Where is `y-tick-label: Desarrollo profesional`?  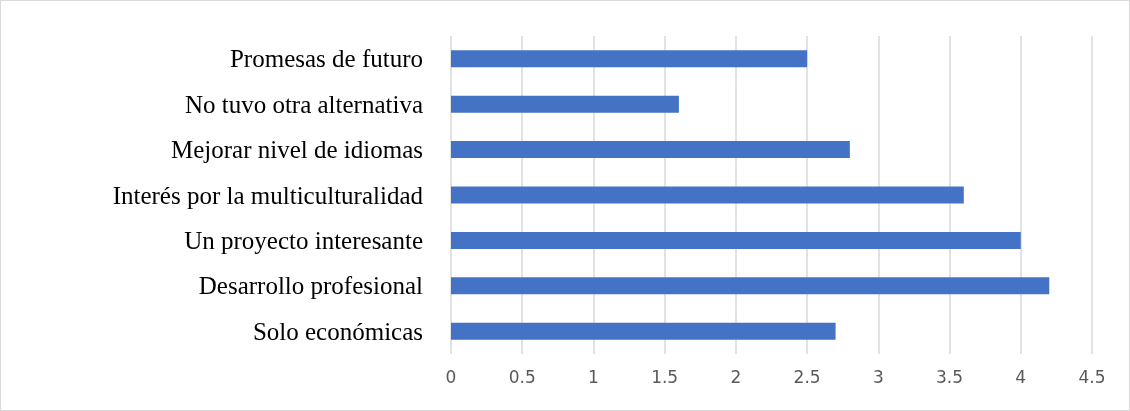
y-tick-label: Desarrollo profesional is located at coordinates (311, 286).